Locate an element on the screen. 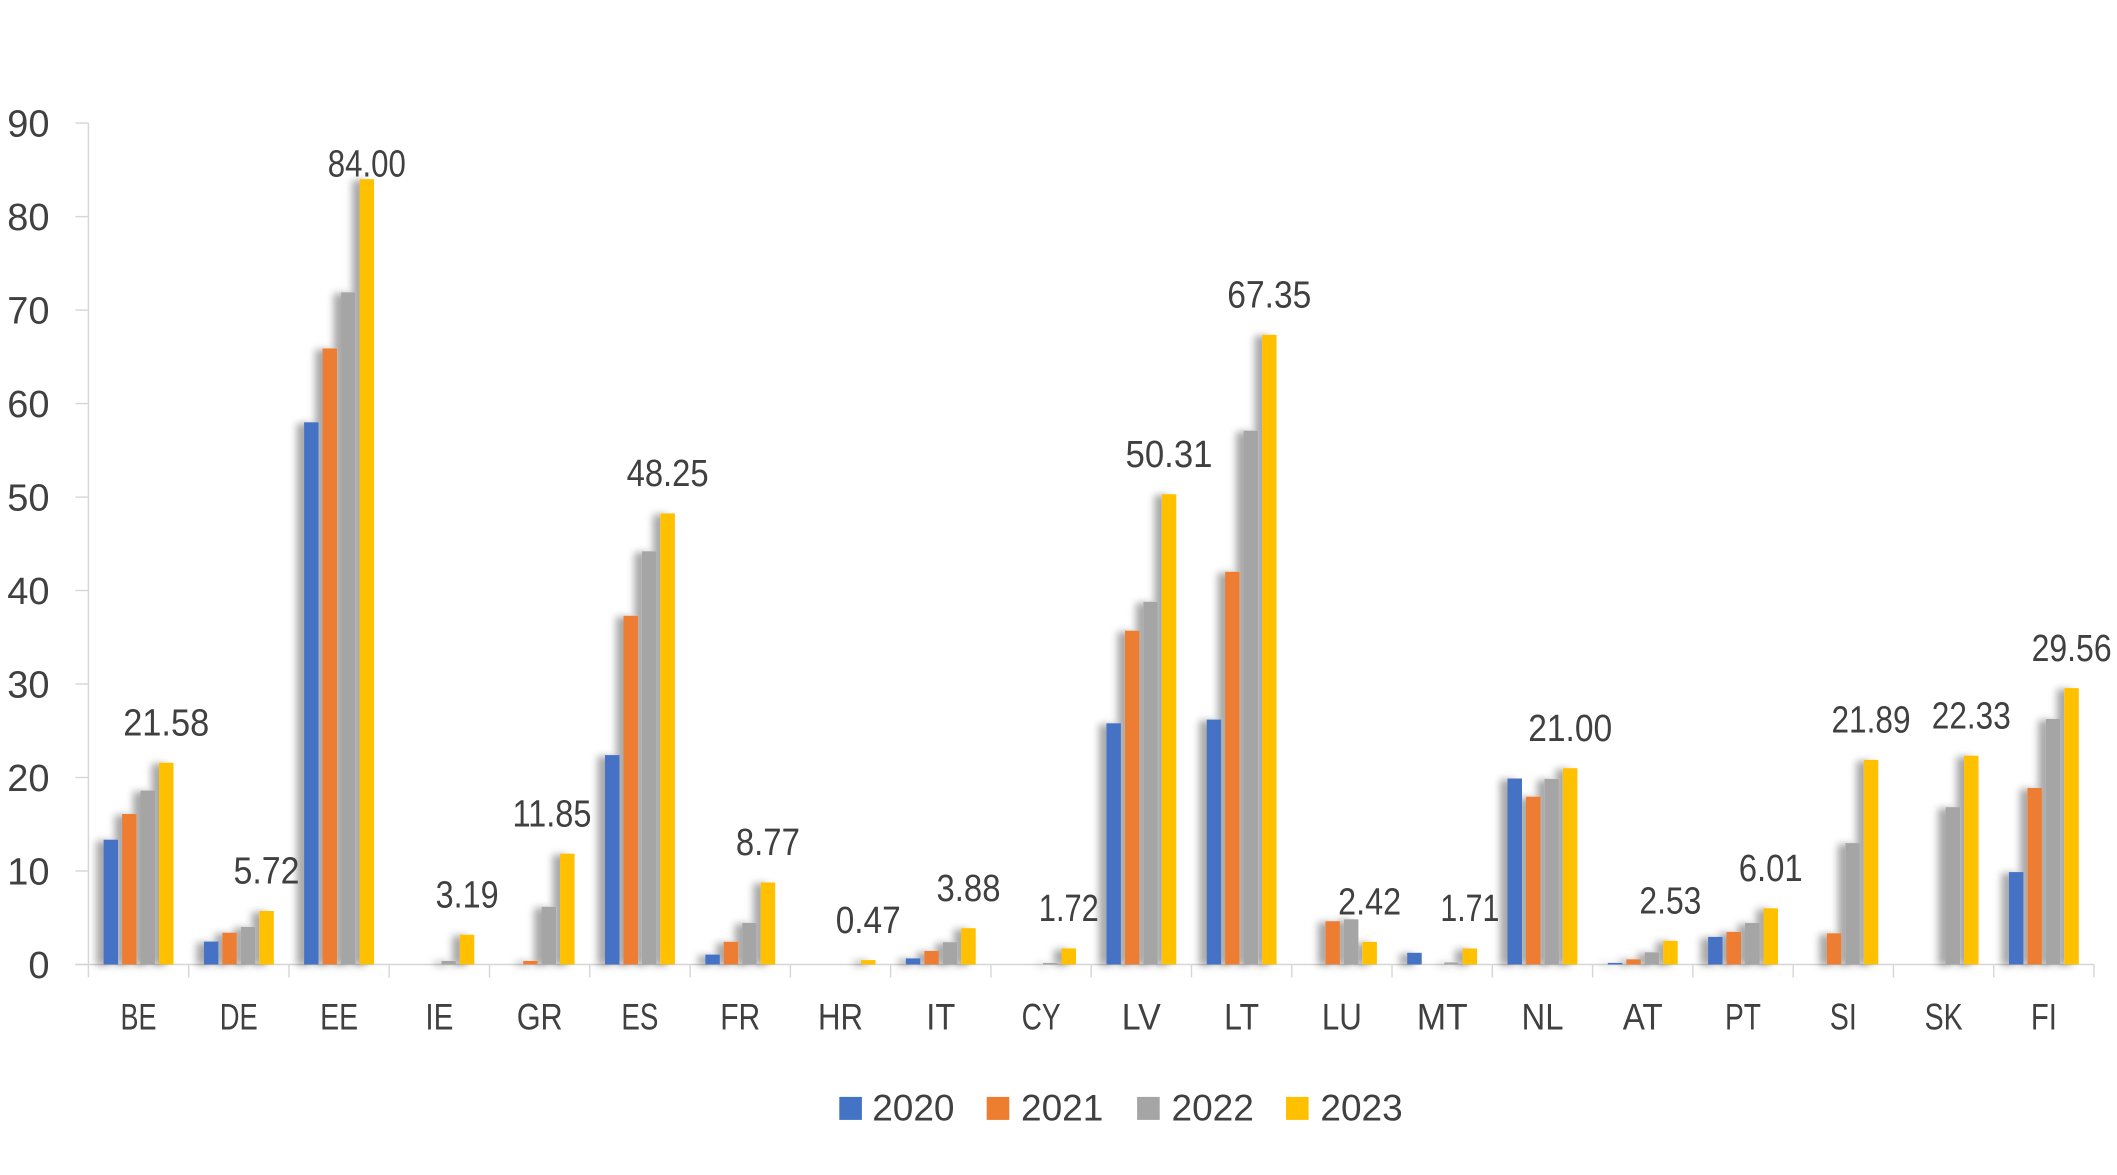 The width and height of the screenshot is (2117, 1175). svg-text: LV is located at coordinates (1141, 1017).